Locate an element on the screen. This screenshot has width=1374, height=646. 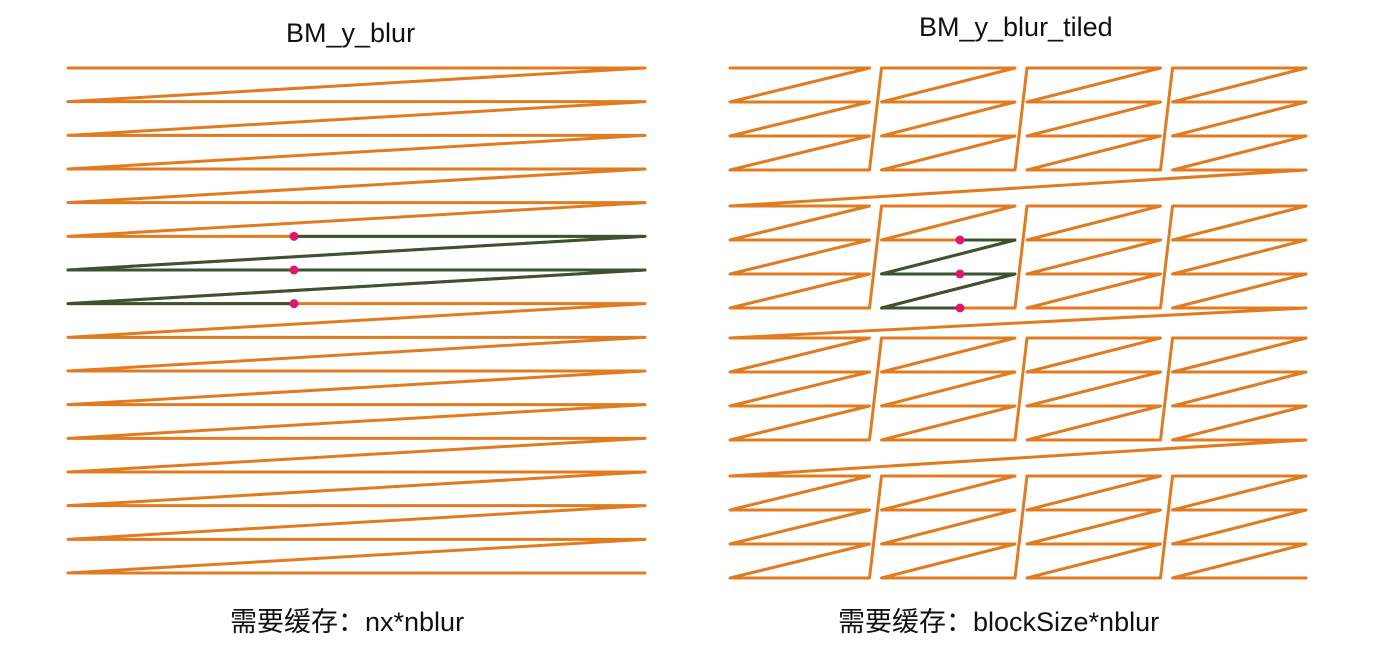
left-panel-caption: 需要缓存：nx*nblur is located at coordinates (347, 622).